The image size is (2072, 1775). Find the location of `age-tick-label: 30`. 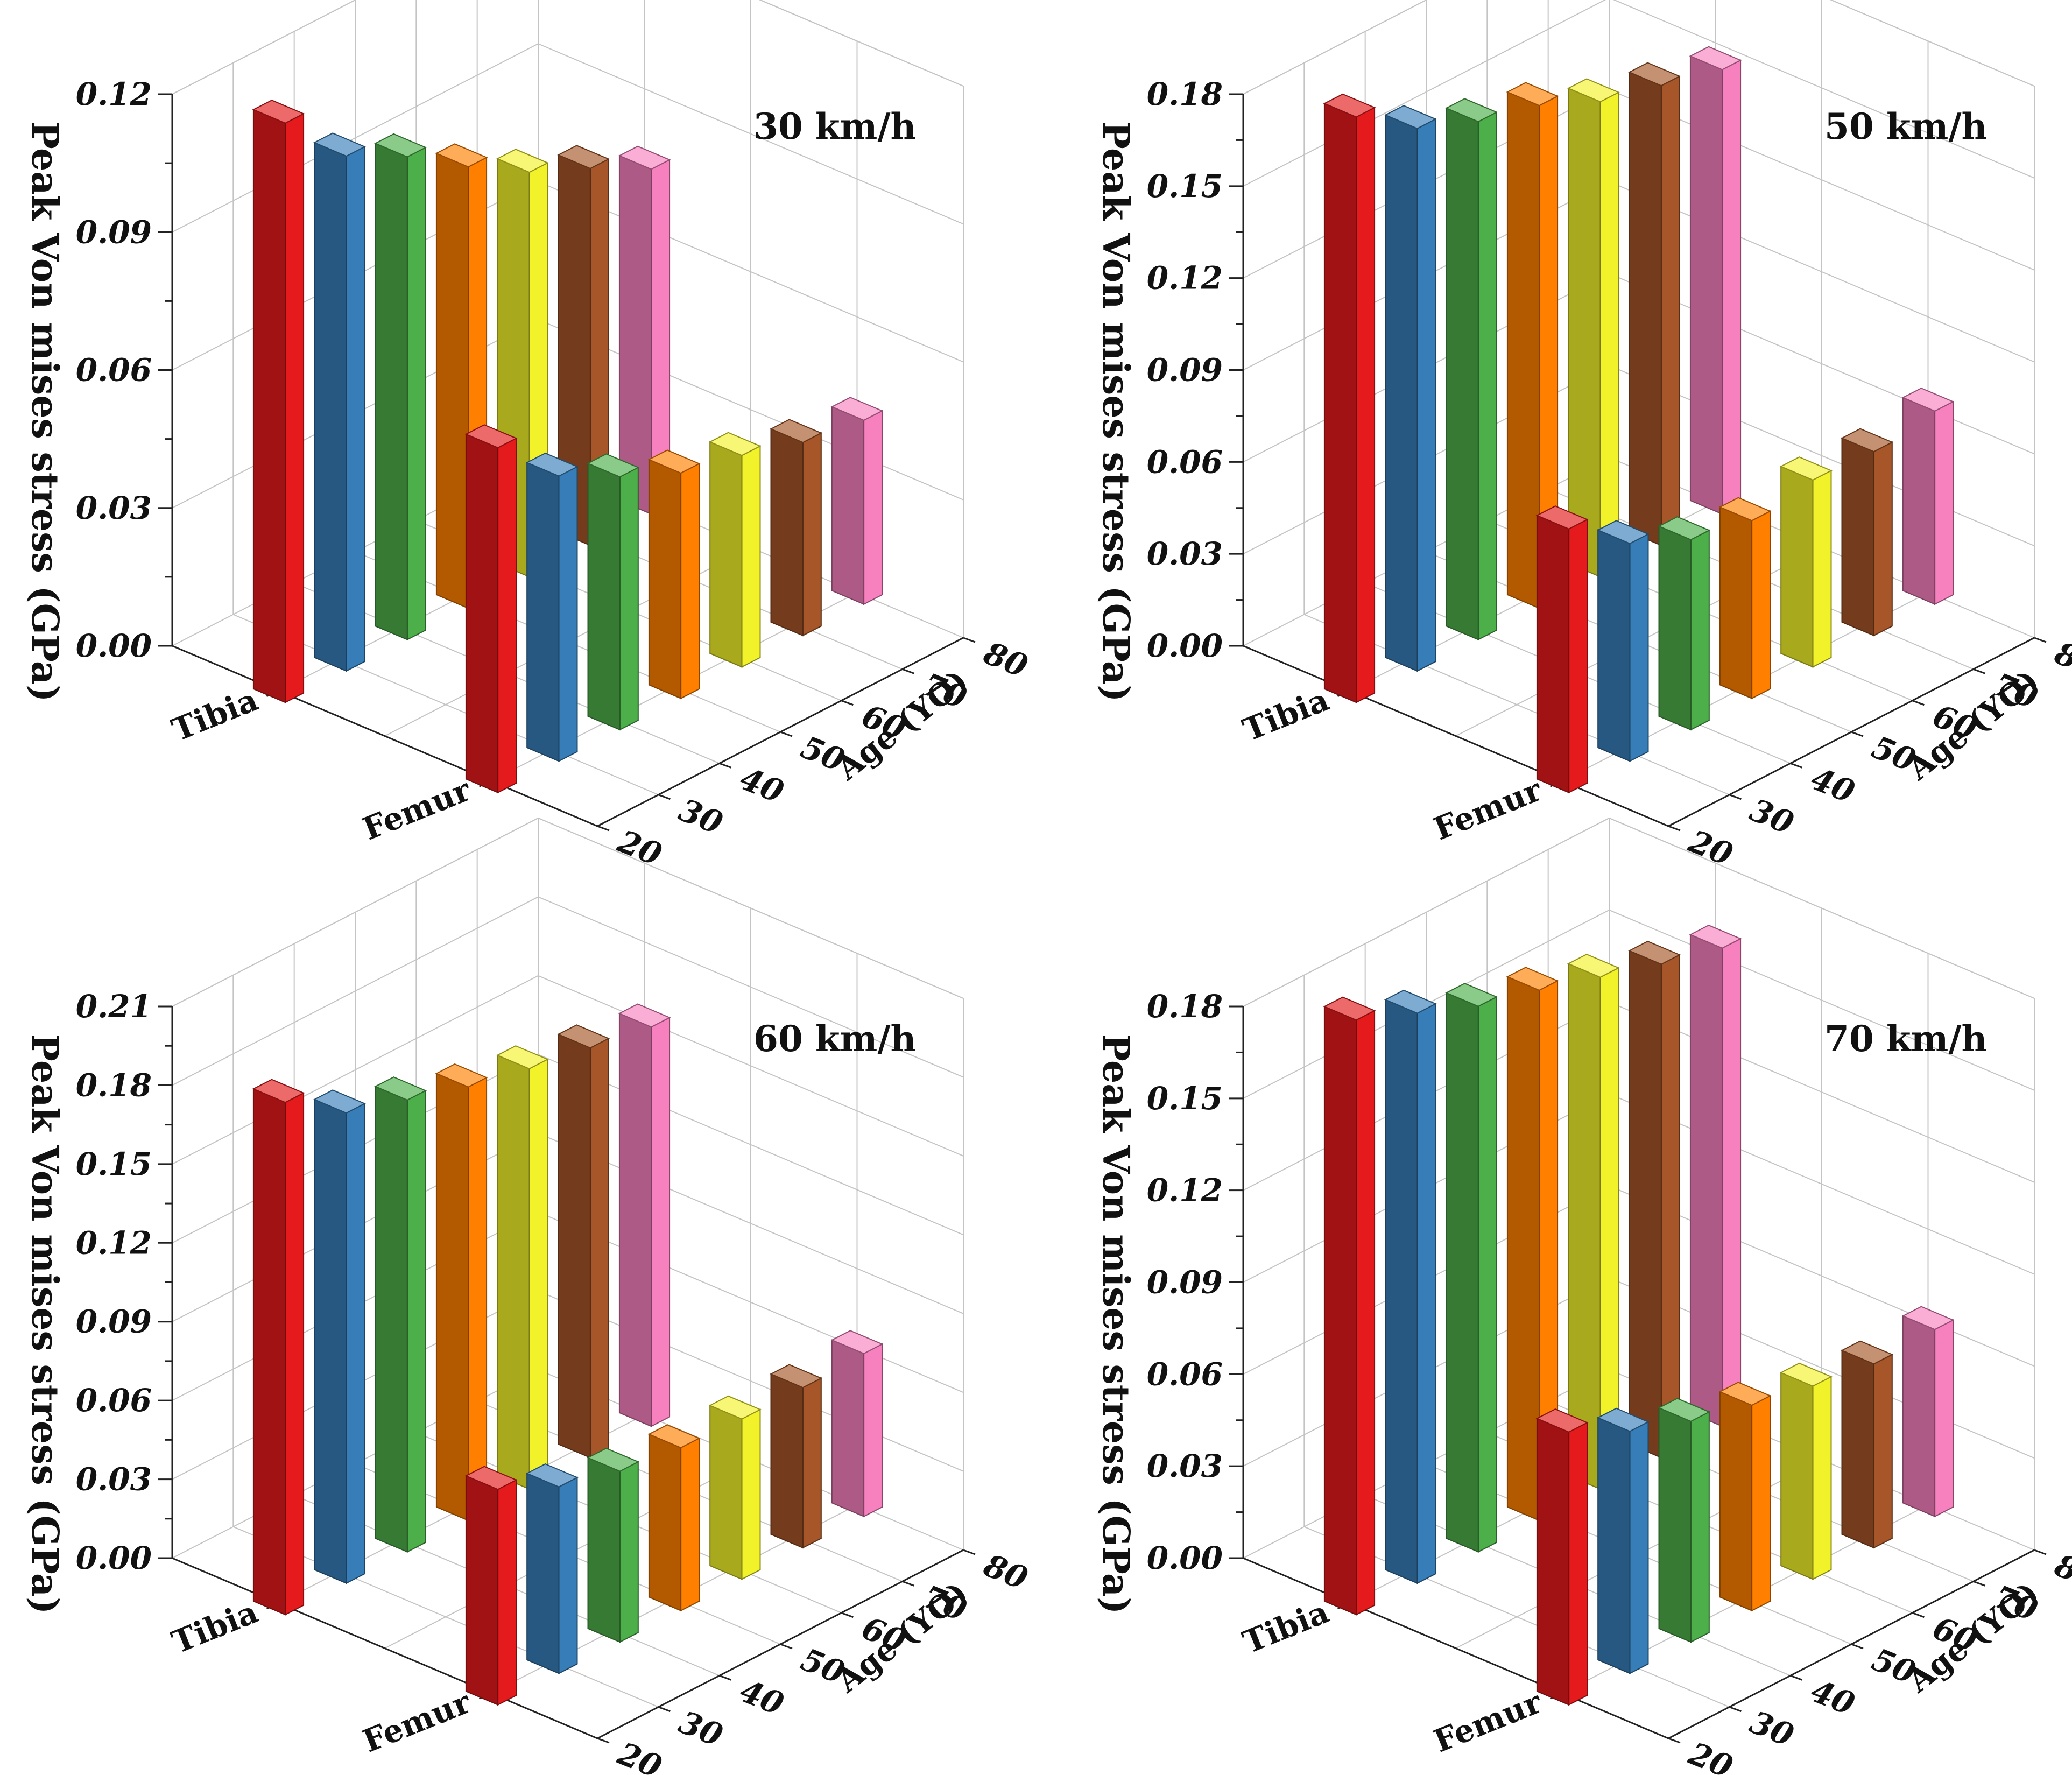

age-tick-label: 30 is located at coordinates (1772, 1729).